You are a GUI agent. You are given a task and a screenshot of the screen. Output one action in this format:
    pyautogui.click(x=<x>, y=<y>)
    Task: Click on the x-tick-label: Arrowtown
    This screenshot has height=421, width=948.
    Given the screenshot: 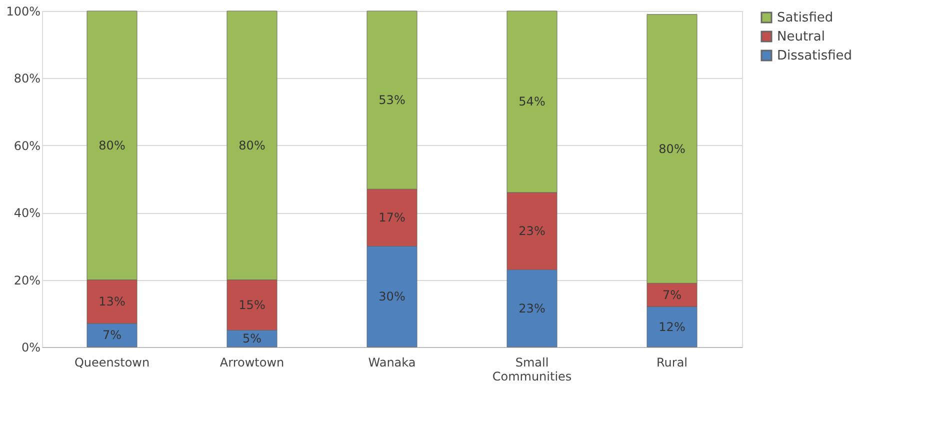 What is the action you would take?
    pyautogui.click(x=252, y=363)
    